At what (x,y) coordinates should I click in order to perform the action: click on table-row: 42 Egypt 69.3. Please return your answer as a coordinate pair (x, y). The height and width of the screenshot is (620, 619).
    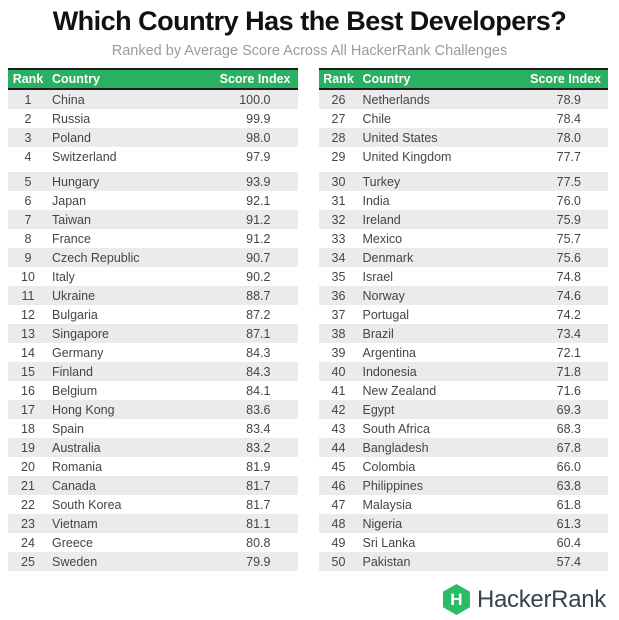
    Looking at the image, I should click on (463, 409).